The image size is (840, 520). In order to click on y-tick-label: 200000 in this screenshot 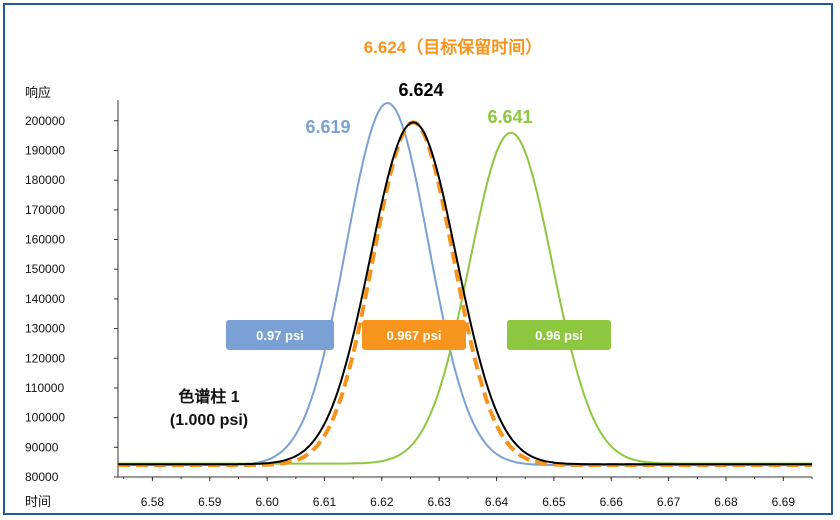, I will do `click(45, 121)`.